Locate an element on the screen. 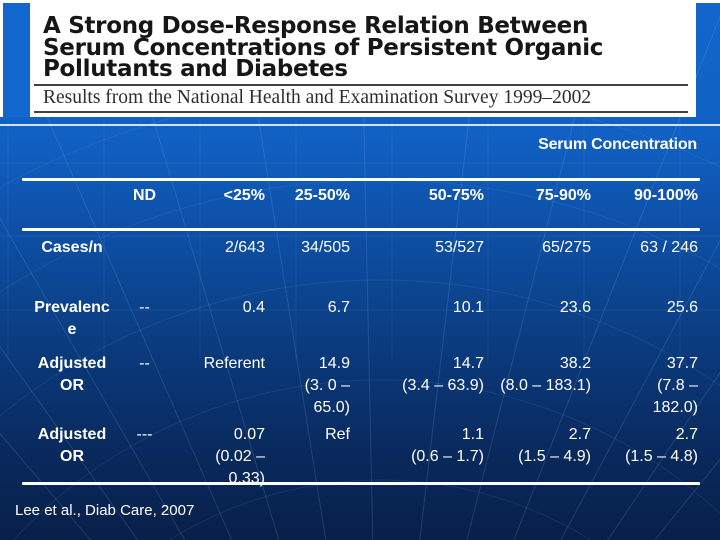 The width and height of the screenshot is (720, 540). data-cell: 63 / 246 is located at coordinates (669, 247).